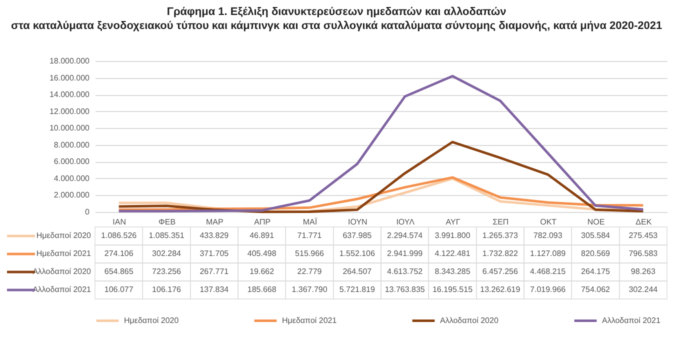  I want to click on data-label: 782.093, so click(548, 235).